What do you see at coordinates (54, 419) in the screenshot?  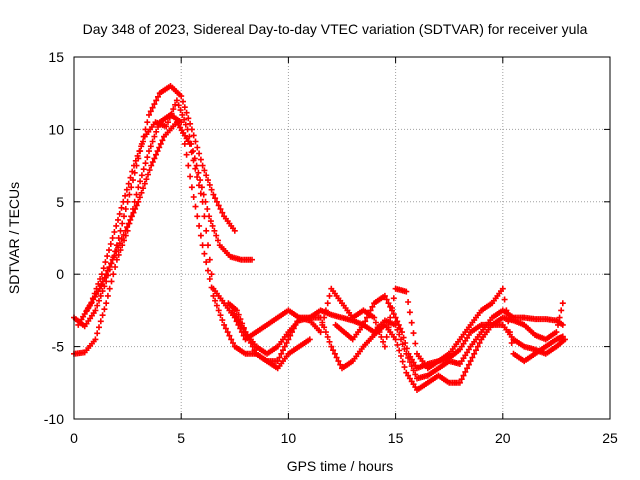 I see `y-tick-label: -10` at bounding box center [54, 419].